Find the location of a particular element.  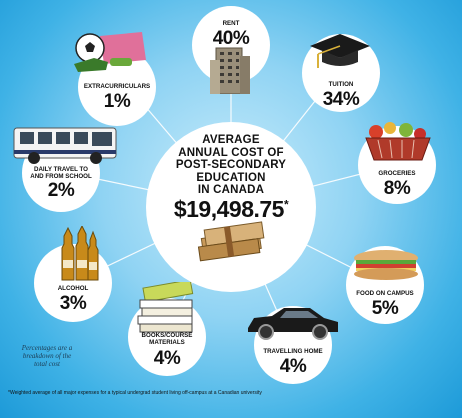

total-cost: $19,498.75* is located at coordinates (231, 209).